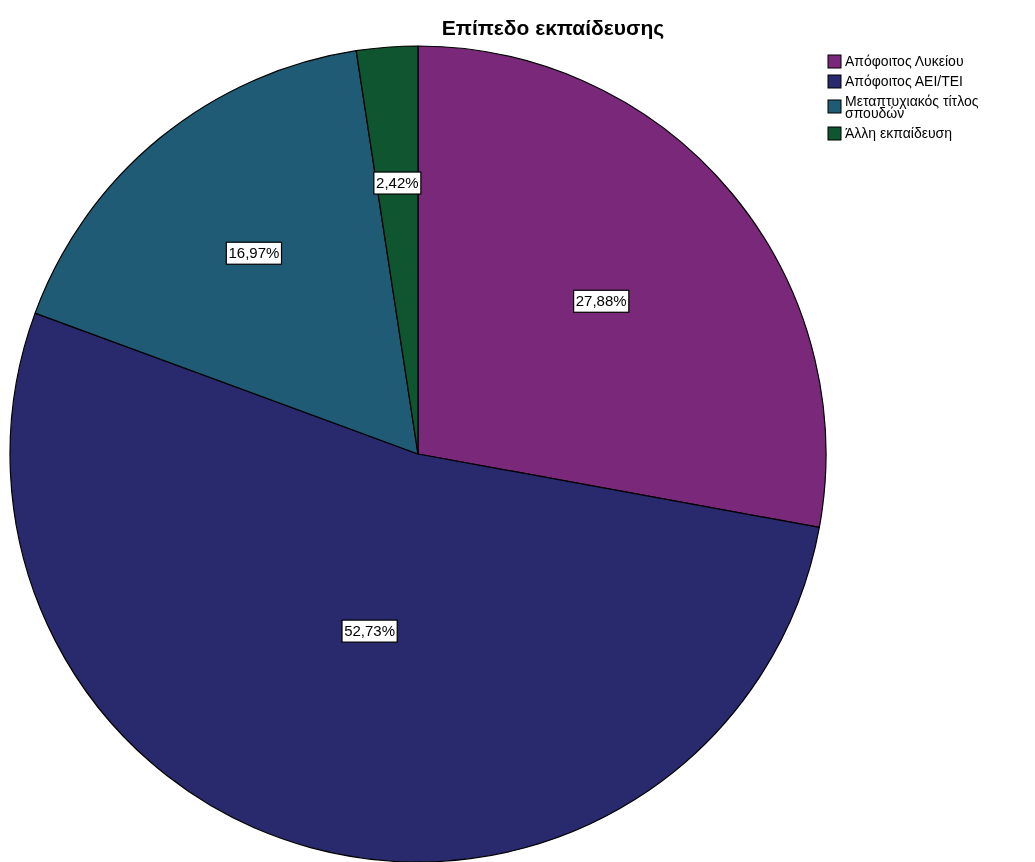 Image resolution: width=1035 pixels, height=862 pixels. What do you see at coordinates (904, 81) in the screenshot?
I see `legend-label: Απόφοιτος ΑΕΙ/ΤΕΙ` at bounding box center [904, 81].